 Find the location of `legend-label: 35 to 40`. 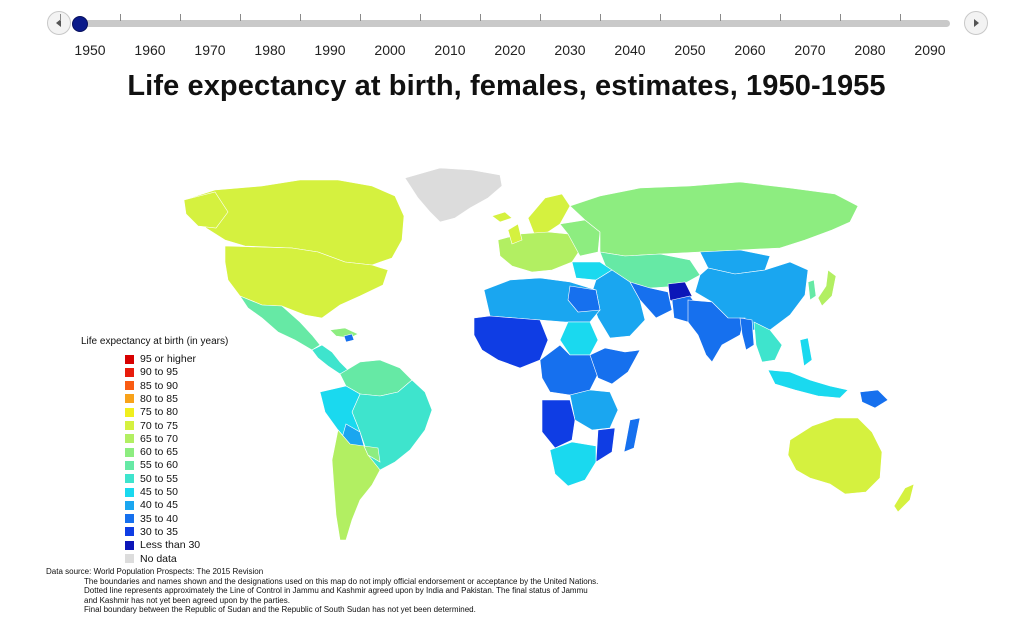

legend-label: 35 to 40 is located at coordinates (159, 518).